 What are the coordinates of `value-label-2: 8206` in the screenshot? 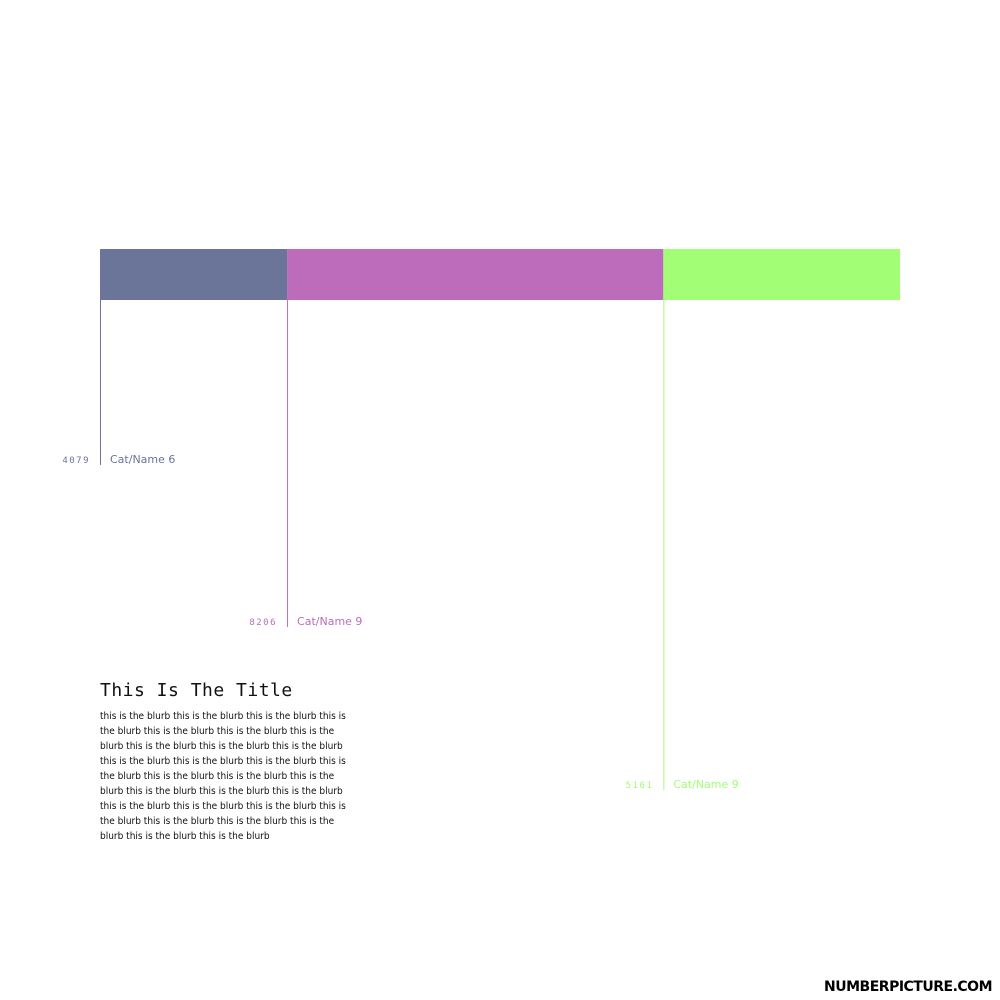 It's located at (263, 623).